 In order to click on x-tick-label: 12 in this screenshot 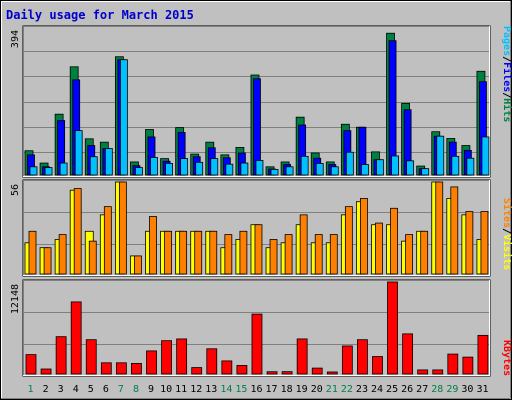, I will do `click(196, 389)`.